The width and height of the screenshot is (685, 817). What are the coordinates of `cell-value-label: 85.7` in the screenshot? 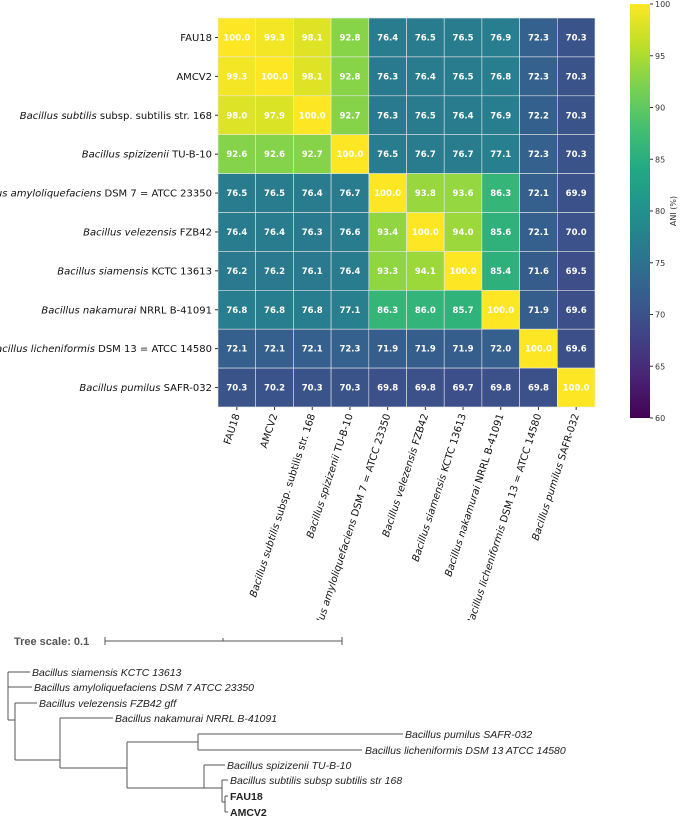 It's located at (463, 311).